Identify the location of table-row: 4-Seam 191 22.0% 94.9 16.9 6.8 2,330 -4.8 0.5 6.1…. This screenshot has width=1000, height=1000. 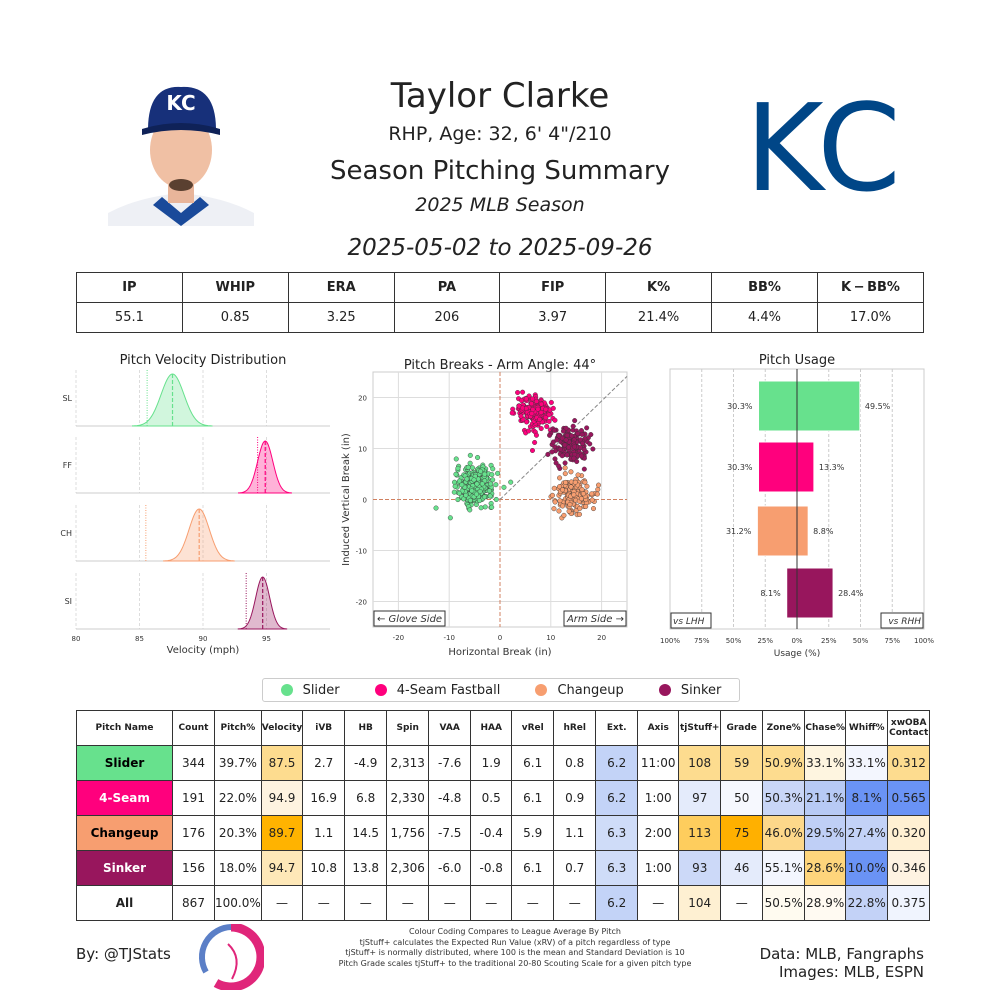
(503, 798).